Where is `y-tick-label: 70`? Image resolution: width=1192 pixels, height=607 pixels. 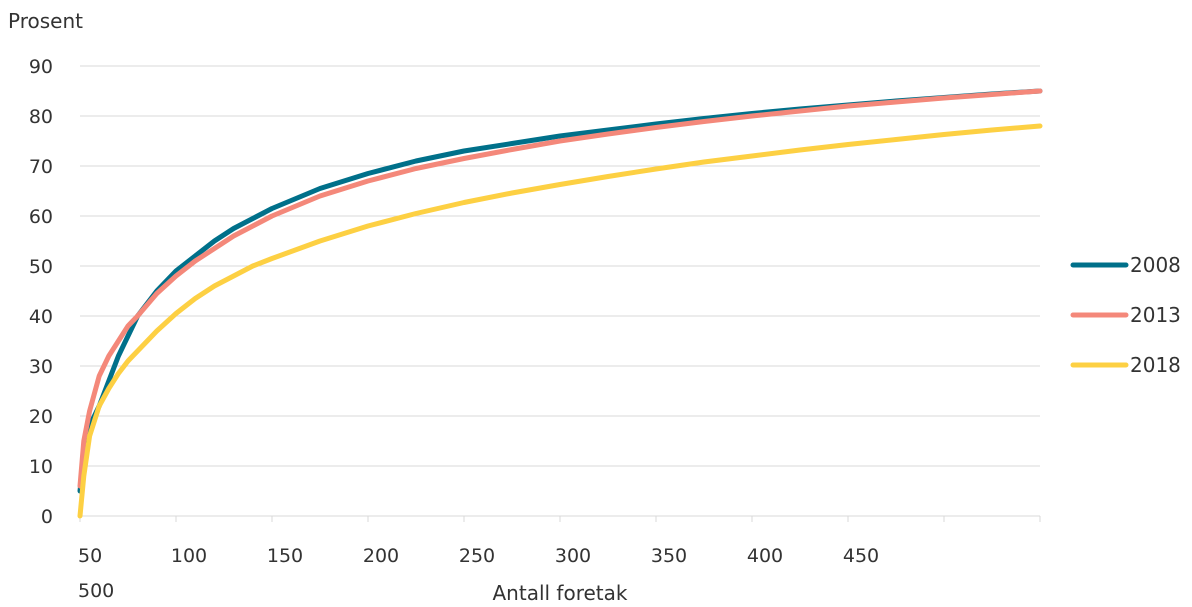 y-tick-label: 70 is located at coordinates (41, 167).